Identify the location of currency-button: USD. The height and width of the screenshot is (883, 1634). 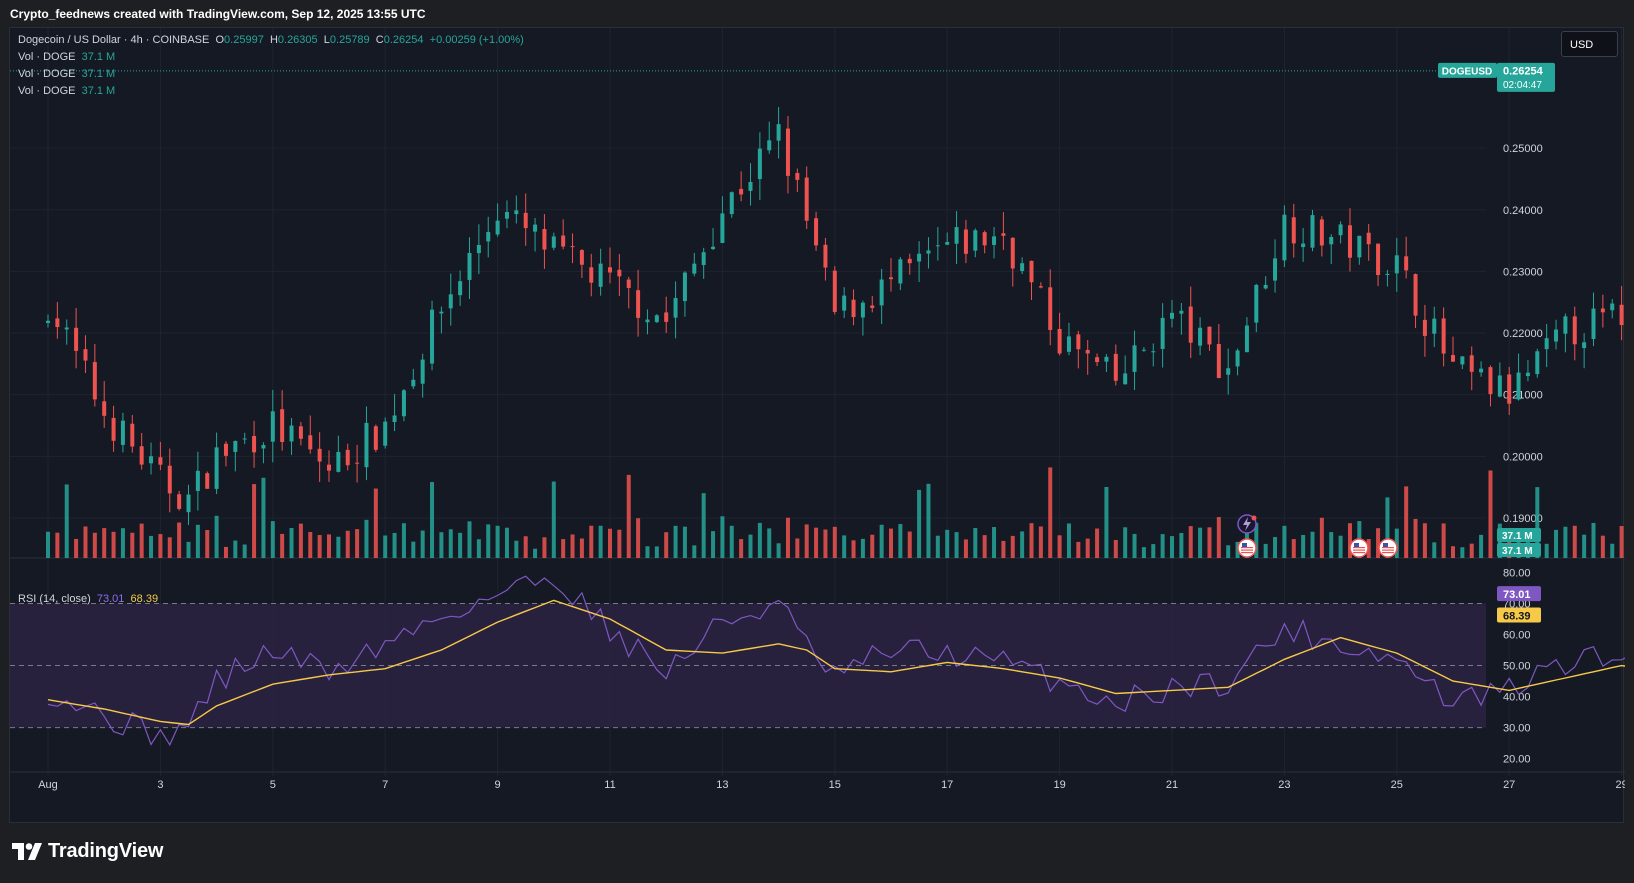
(1589, 44).